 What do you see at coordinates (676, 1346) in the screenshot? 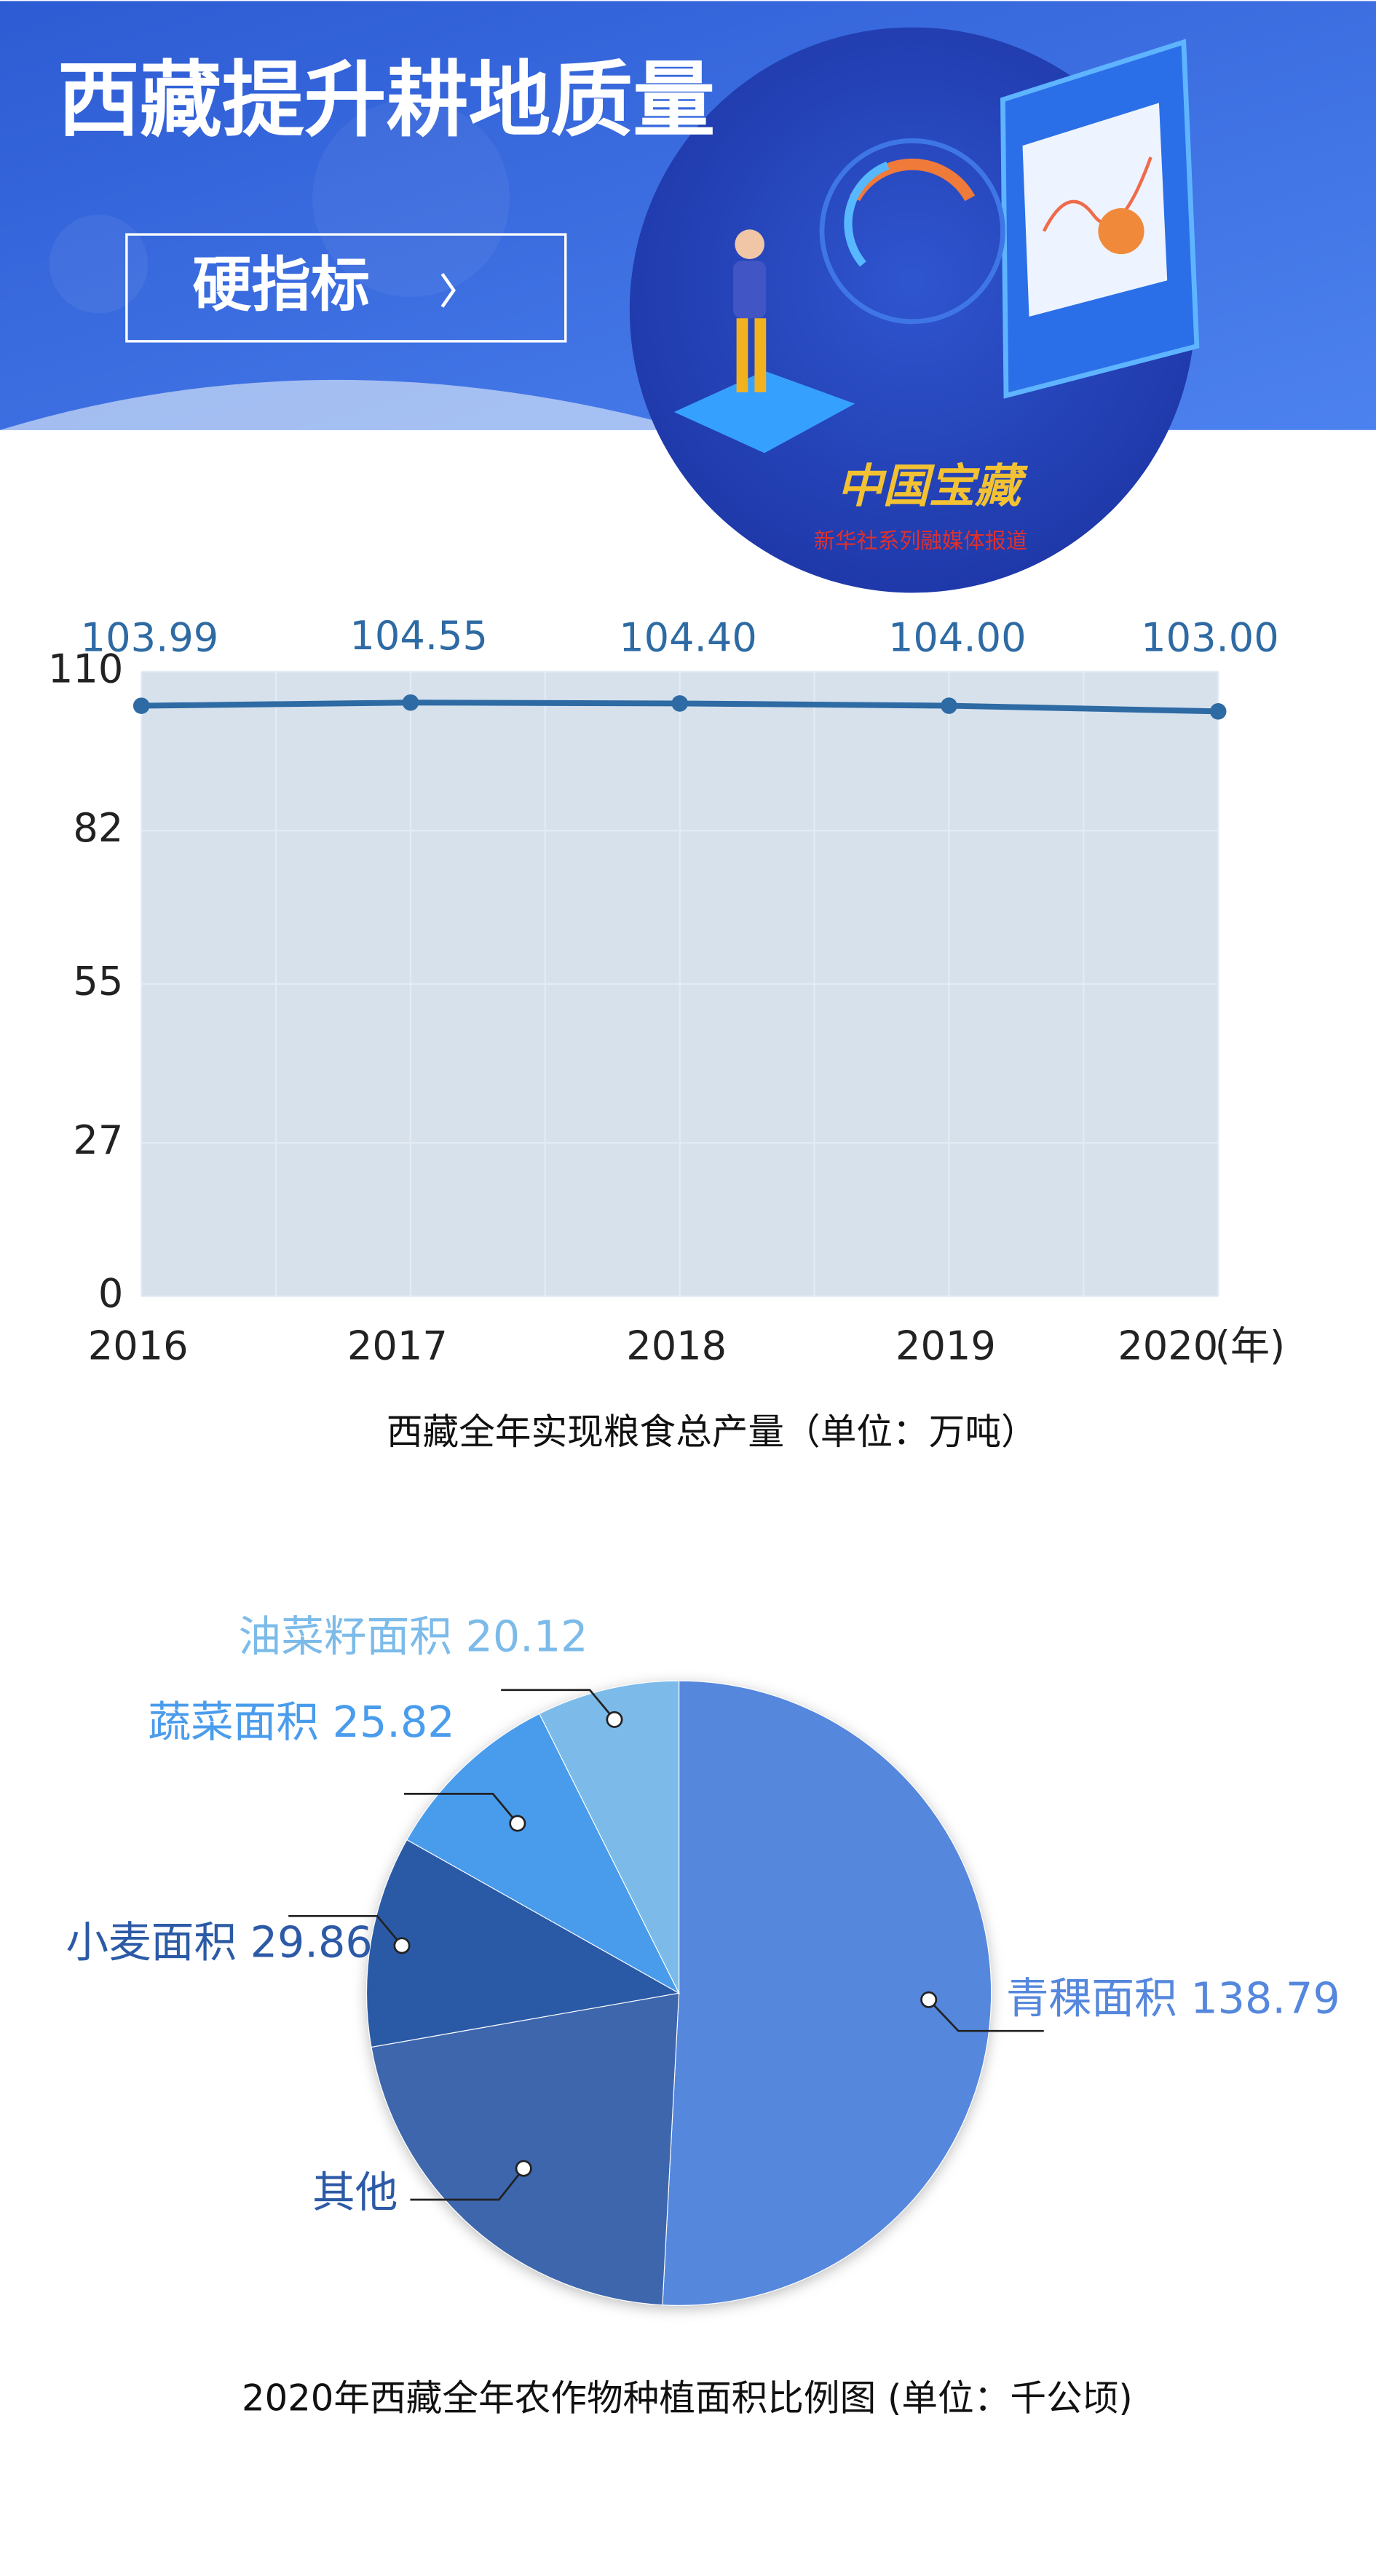
I see `x-tick-label: 2018` at bounding box center [676, 1346].